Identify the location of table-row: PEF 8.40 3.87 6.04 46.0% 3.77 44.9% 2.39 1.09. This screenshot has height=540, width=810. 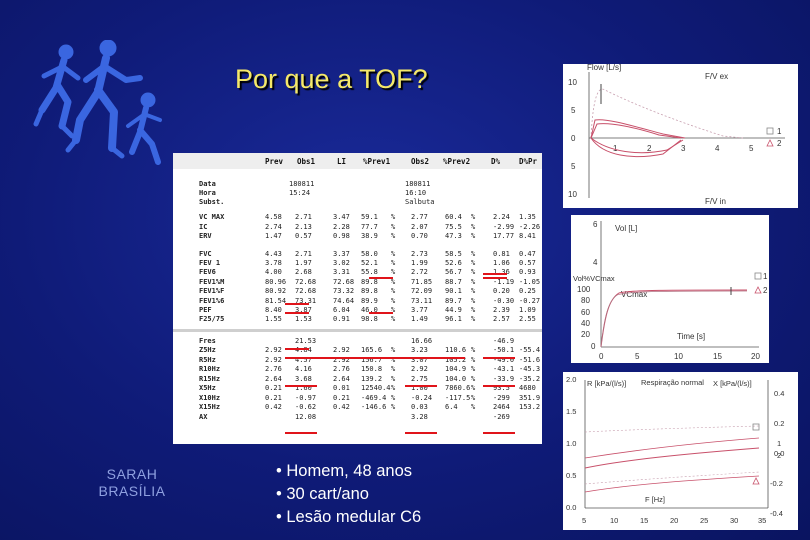
(357, 310).